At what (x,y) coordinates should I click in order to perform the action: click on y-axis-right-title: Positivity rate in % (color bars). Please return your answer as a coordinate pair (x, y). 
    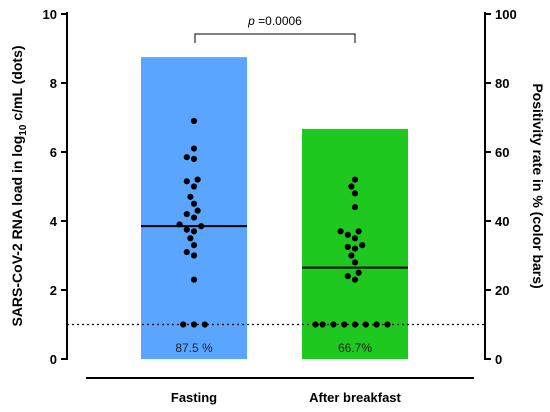
    Looking at the image, I should click on (538, 185).